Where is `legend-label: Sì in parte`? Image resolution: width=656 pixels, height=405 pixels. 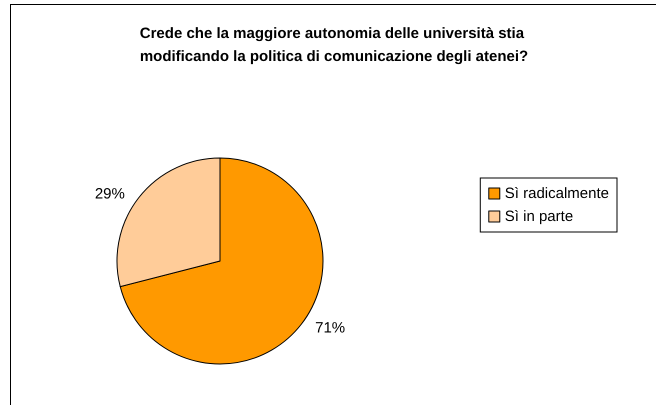
legend-label: Sì in parte is located at coordinates (539, 216).